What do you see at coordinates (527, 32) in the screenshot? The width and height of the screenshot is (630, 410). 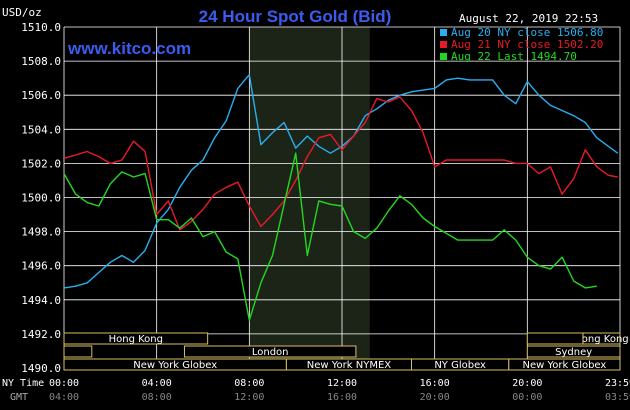 I see `legend-entry-1: Aug 20 NY close 1506.80` at bounding box center [527, 32].